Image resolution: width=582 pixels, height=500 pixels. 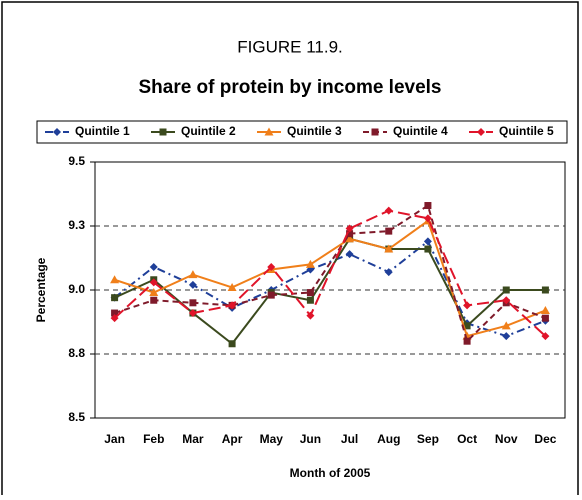 What do you see at coordinates (330, 473) in the screenshot?
I see `x-axis-label: Month of 2005` at bounding box center [330, 473].